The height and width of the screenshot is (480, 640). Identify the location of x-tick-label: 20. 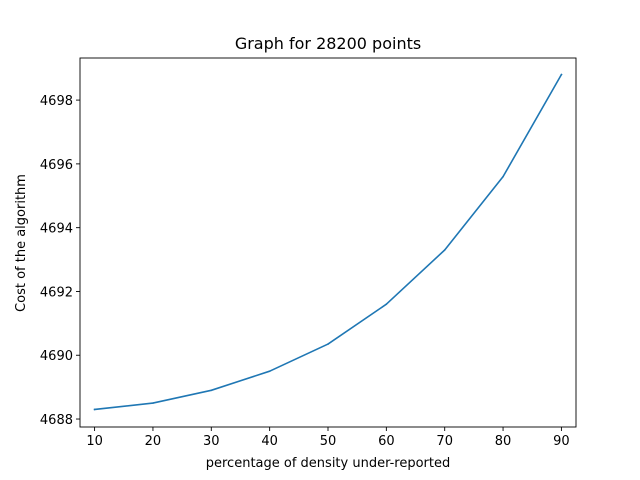
(153, 441).